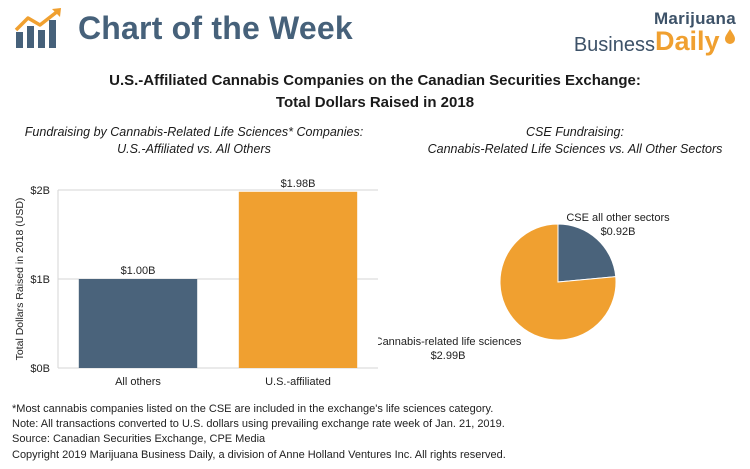 This screenshot has height=469, width=750. I want to click on y-tick-label: $1B, so click(40, 280).